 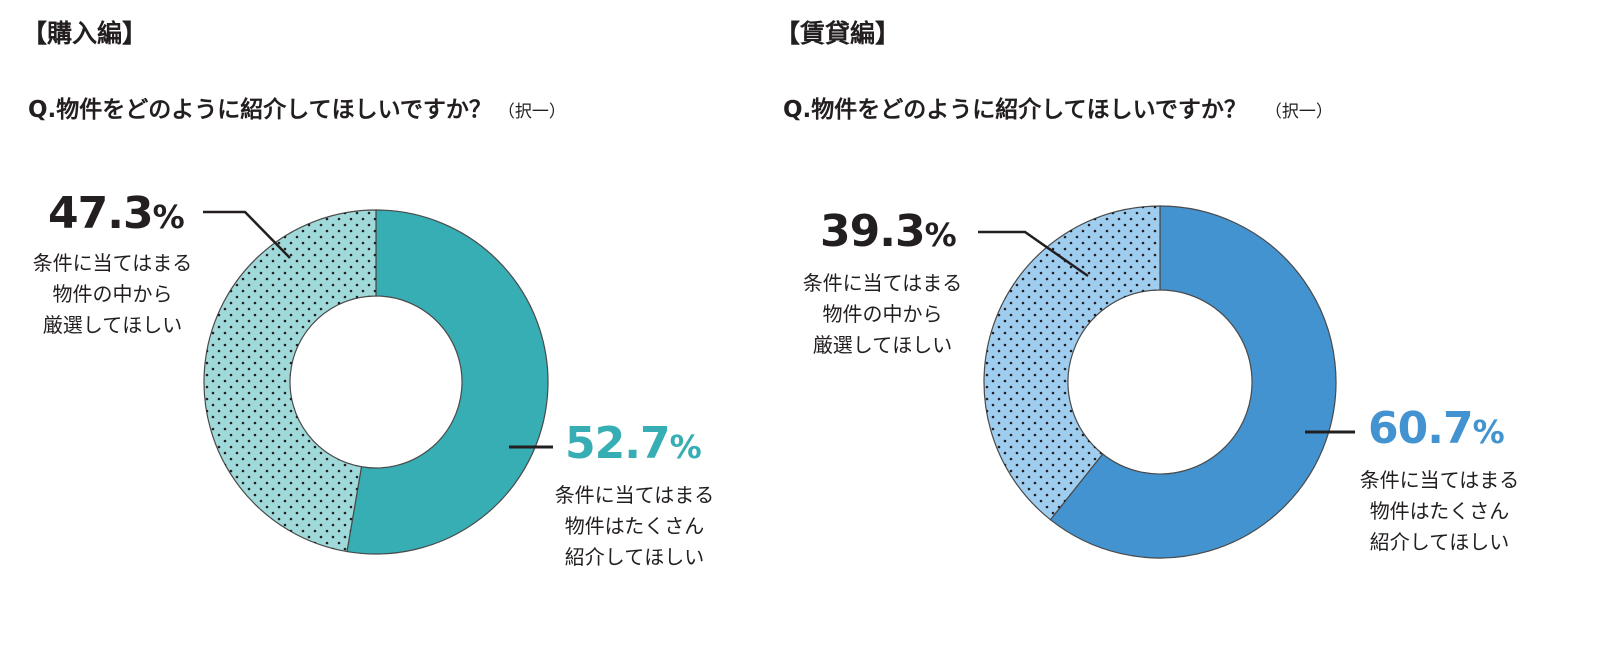 I want to click on pct-label-purchase-many: 52.7%, so click(x=633, y=443).